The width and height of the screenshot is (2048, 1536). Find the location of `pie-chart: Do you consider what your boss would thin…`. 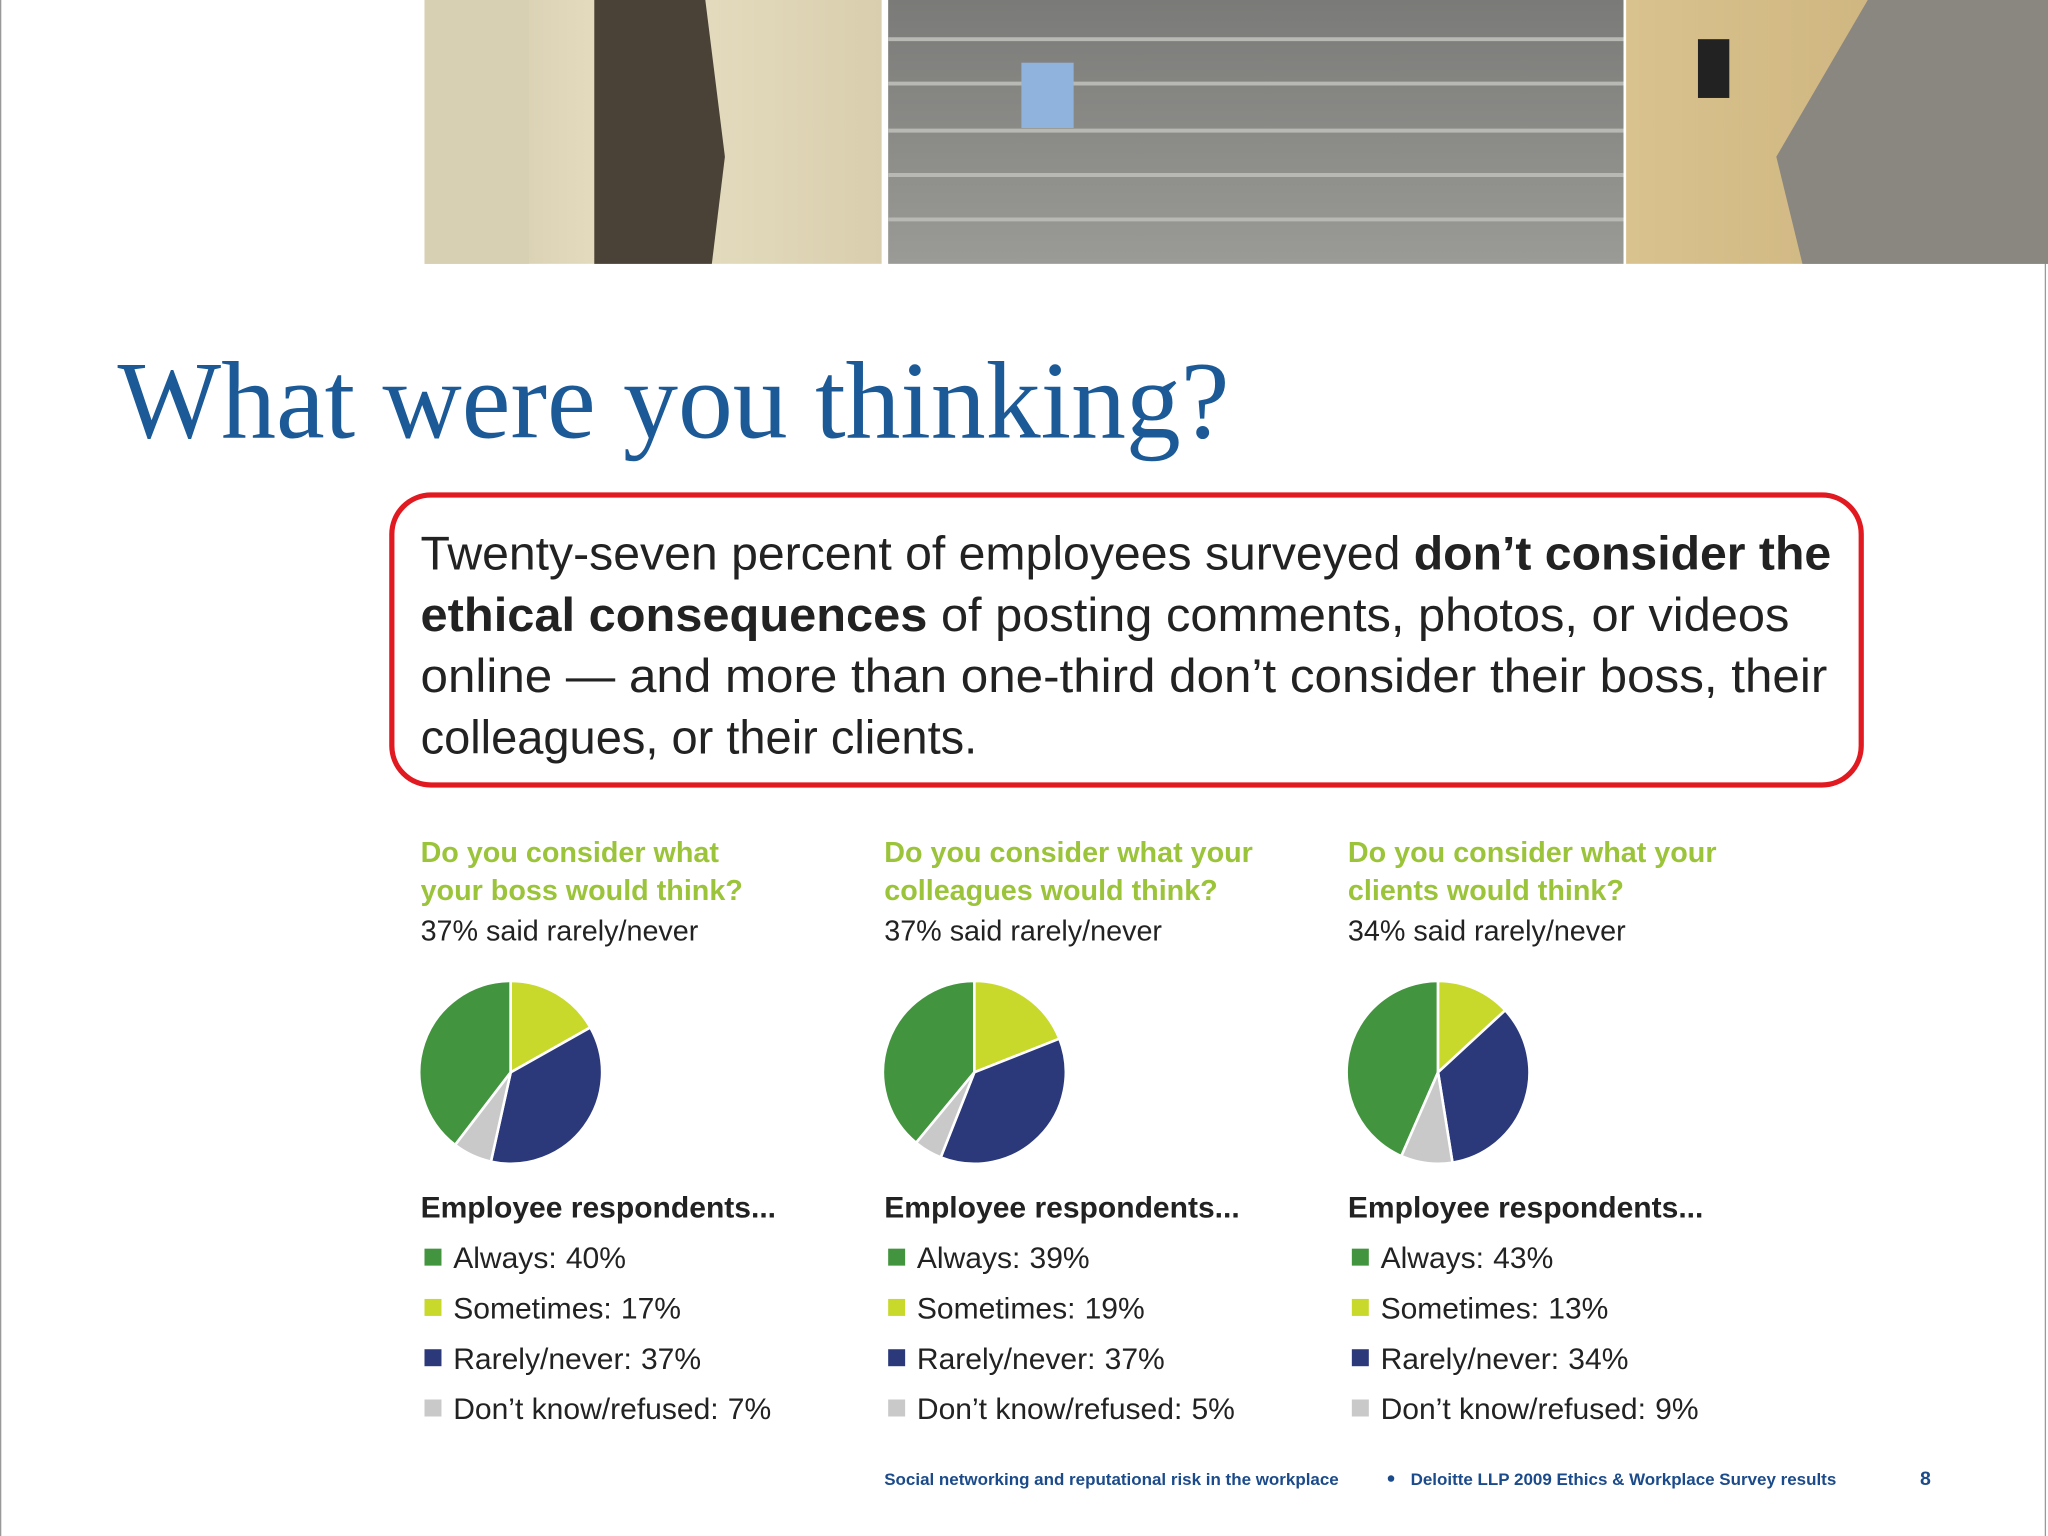

pie-chart: Do you consider what your boss would thin… is located at coordinates (596, 1131).